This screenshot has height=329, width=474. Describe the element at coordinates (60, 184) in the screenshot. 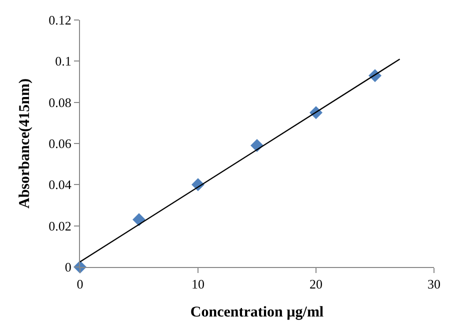

I see `y-tick-label: 0.04` at that location.